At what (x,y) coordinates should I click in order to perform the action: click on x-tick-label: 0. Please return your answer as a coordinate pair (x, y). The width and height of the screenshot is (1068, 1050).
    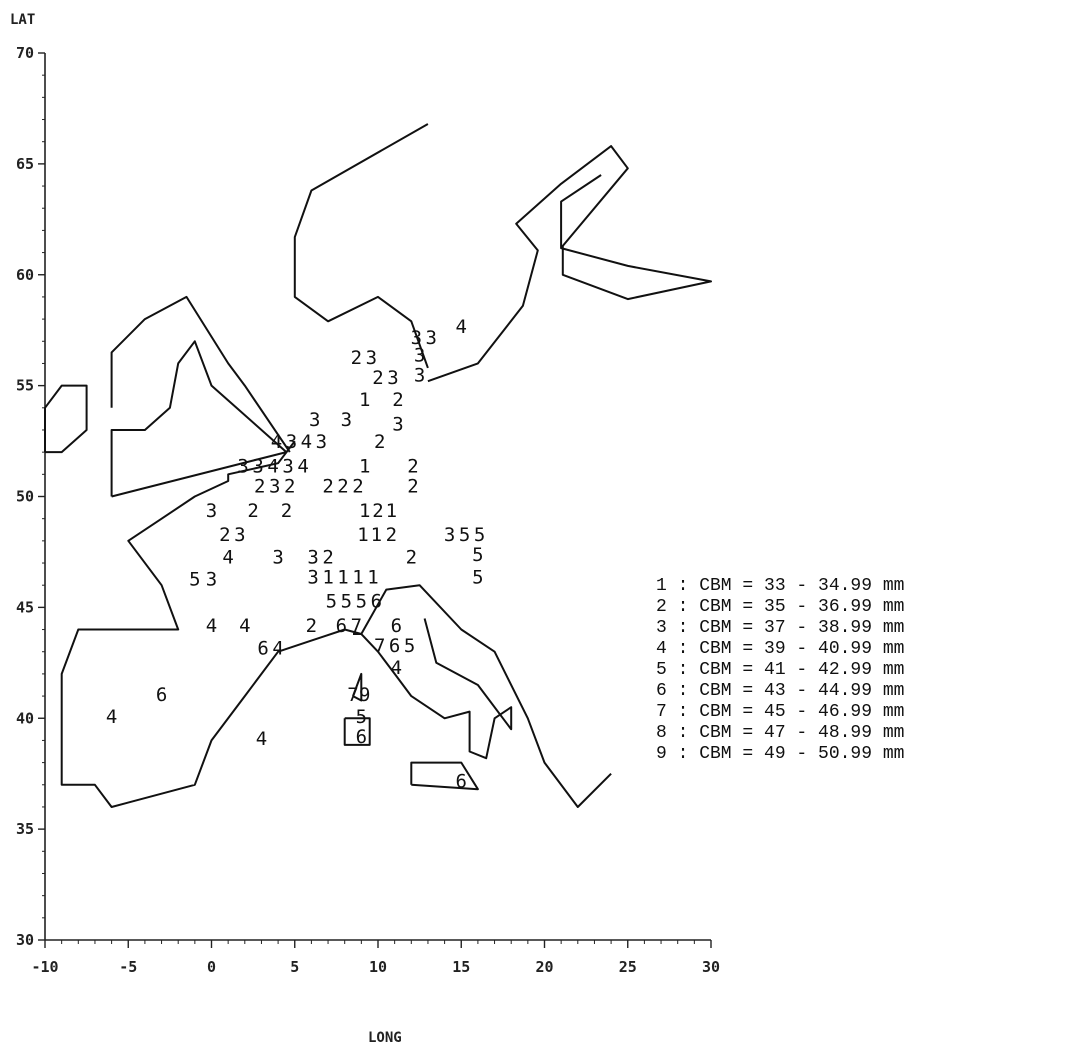
    Looking at the image, I should click on (211, 967).